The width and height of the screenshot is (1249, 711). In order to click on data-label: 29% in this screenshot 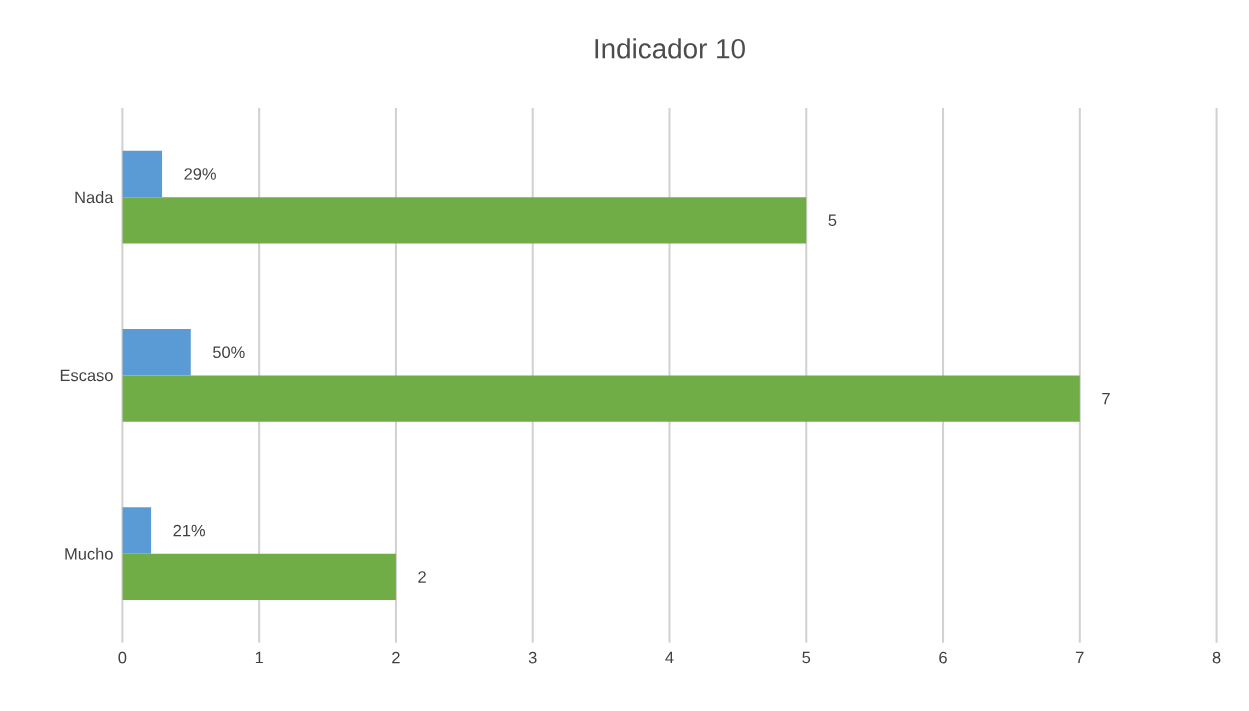, I will do `click(200, 174)`.